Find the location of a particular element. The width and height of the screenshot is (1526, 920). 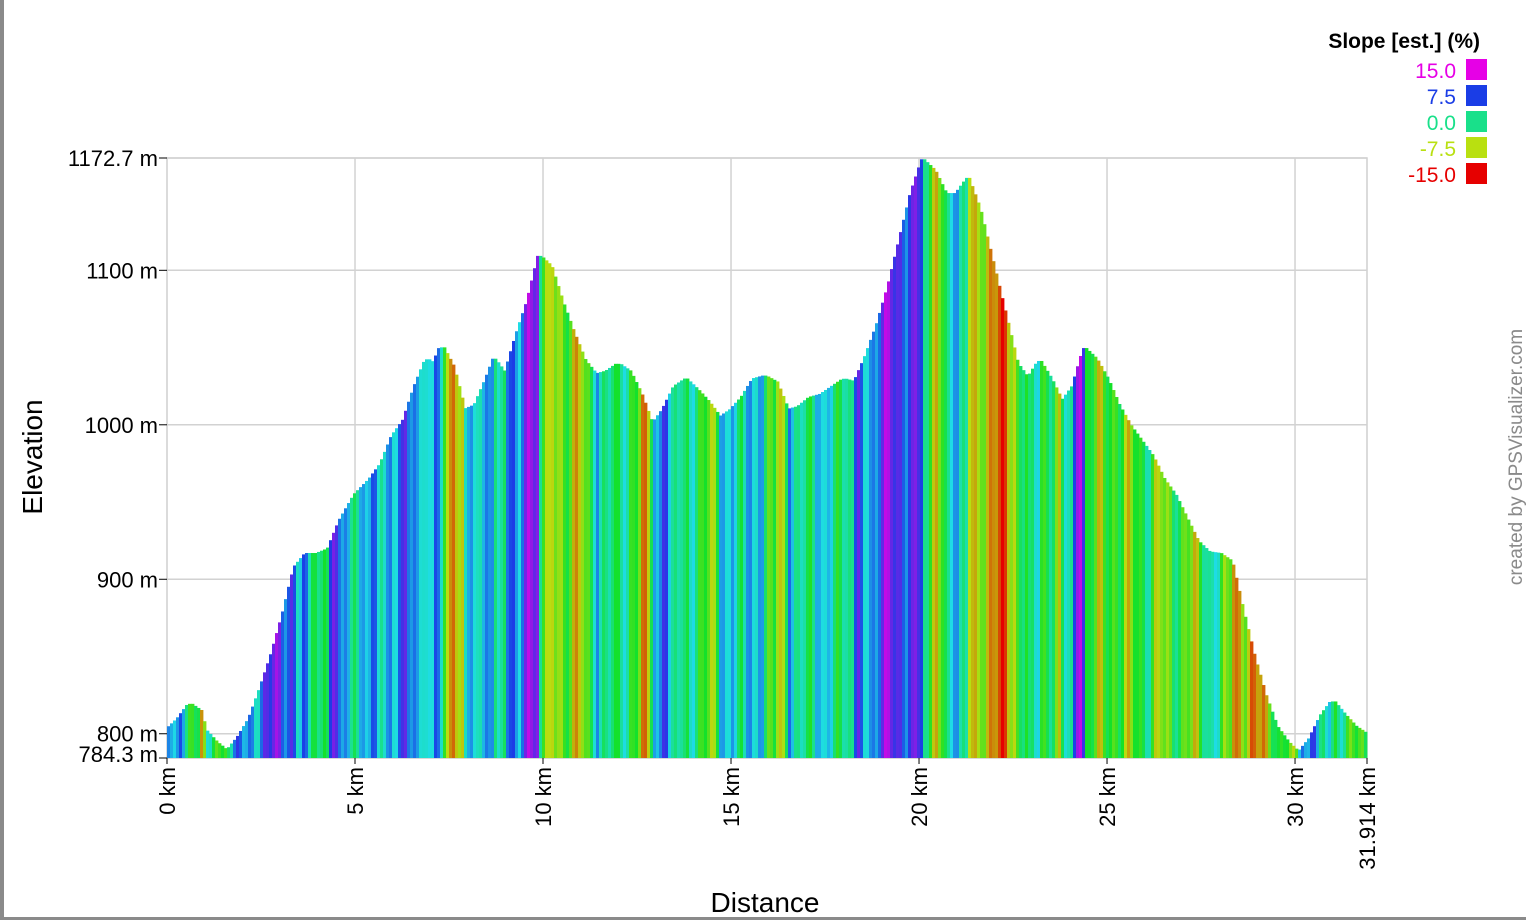

x-tick-label: 15 km is located at coordinates (731, 797).